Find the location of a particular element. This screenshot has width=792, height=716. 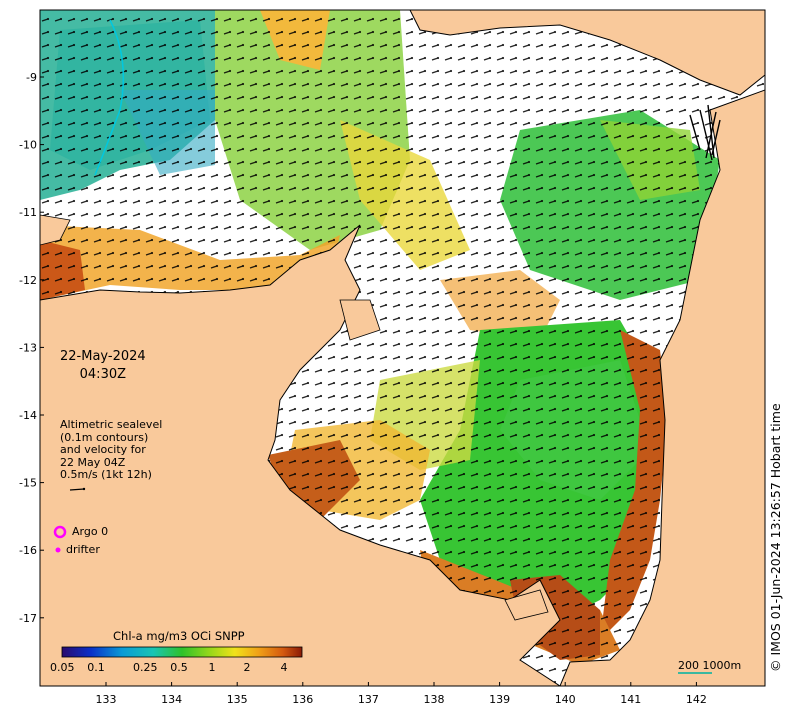

colorbar-tick-label: 0.1 is located at coordinates (96, 667).